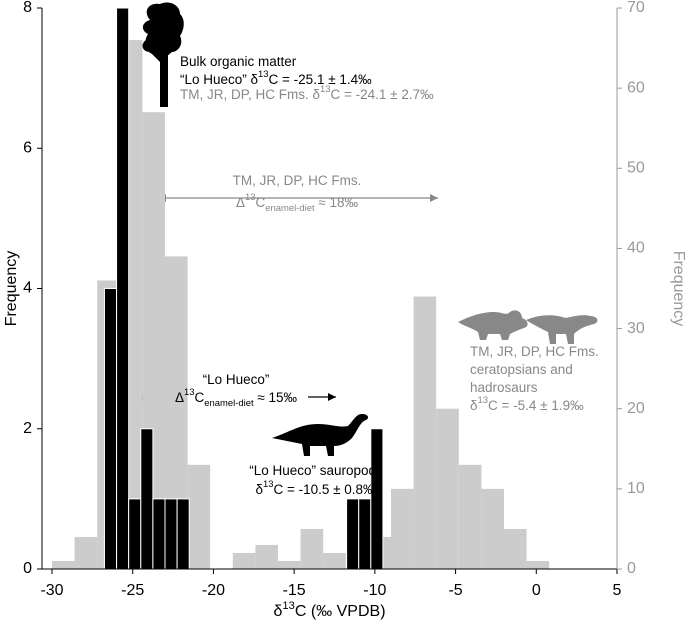  I want to click on text-run: Bulk organic matter, so click(238, 61).